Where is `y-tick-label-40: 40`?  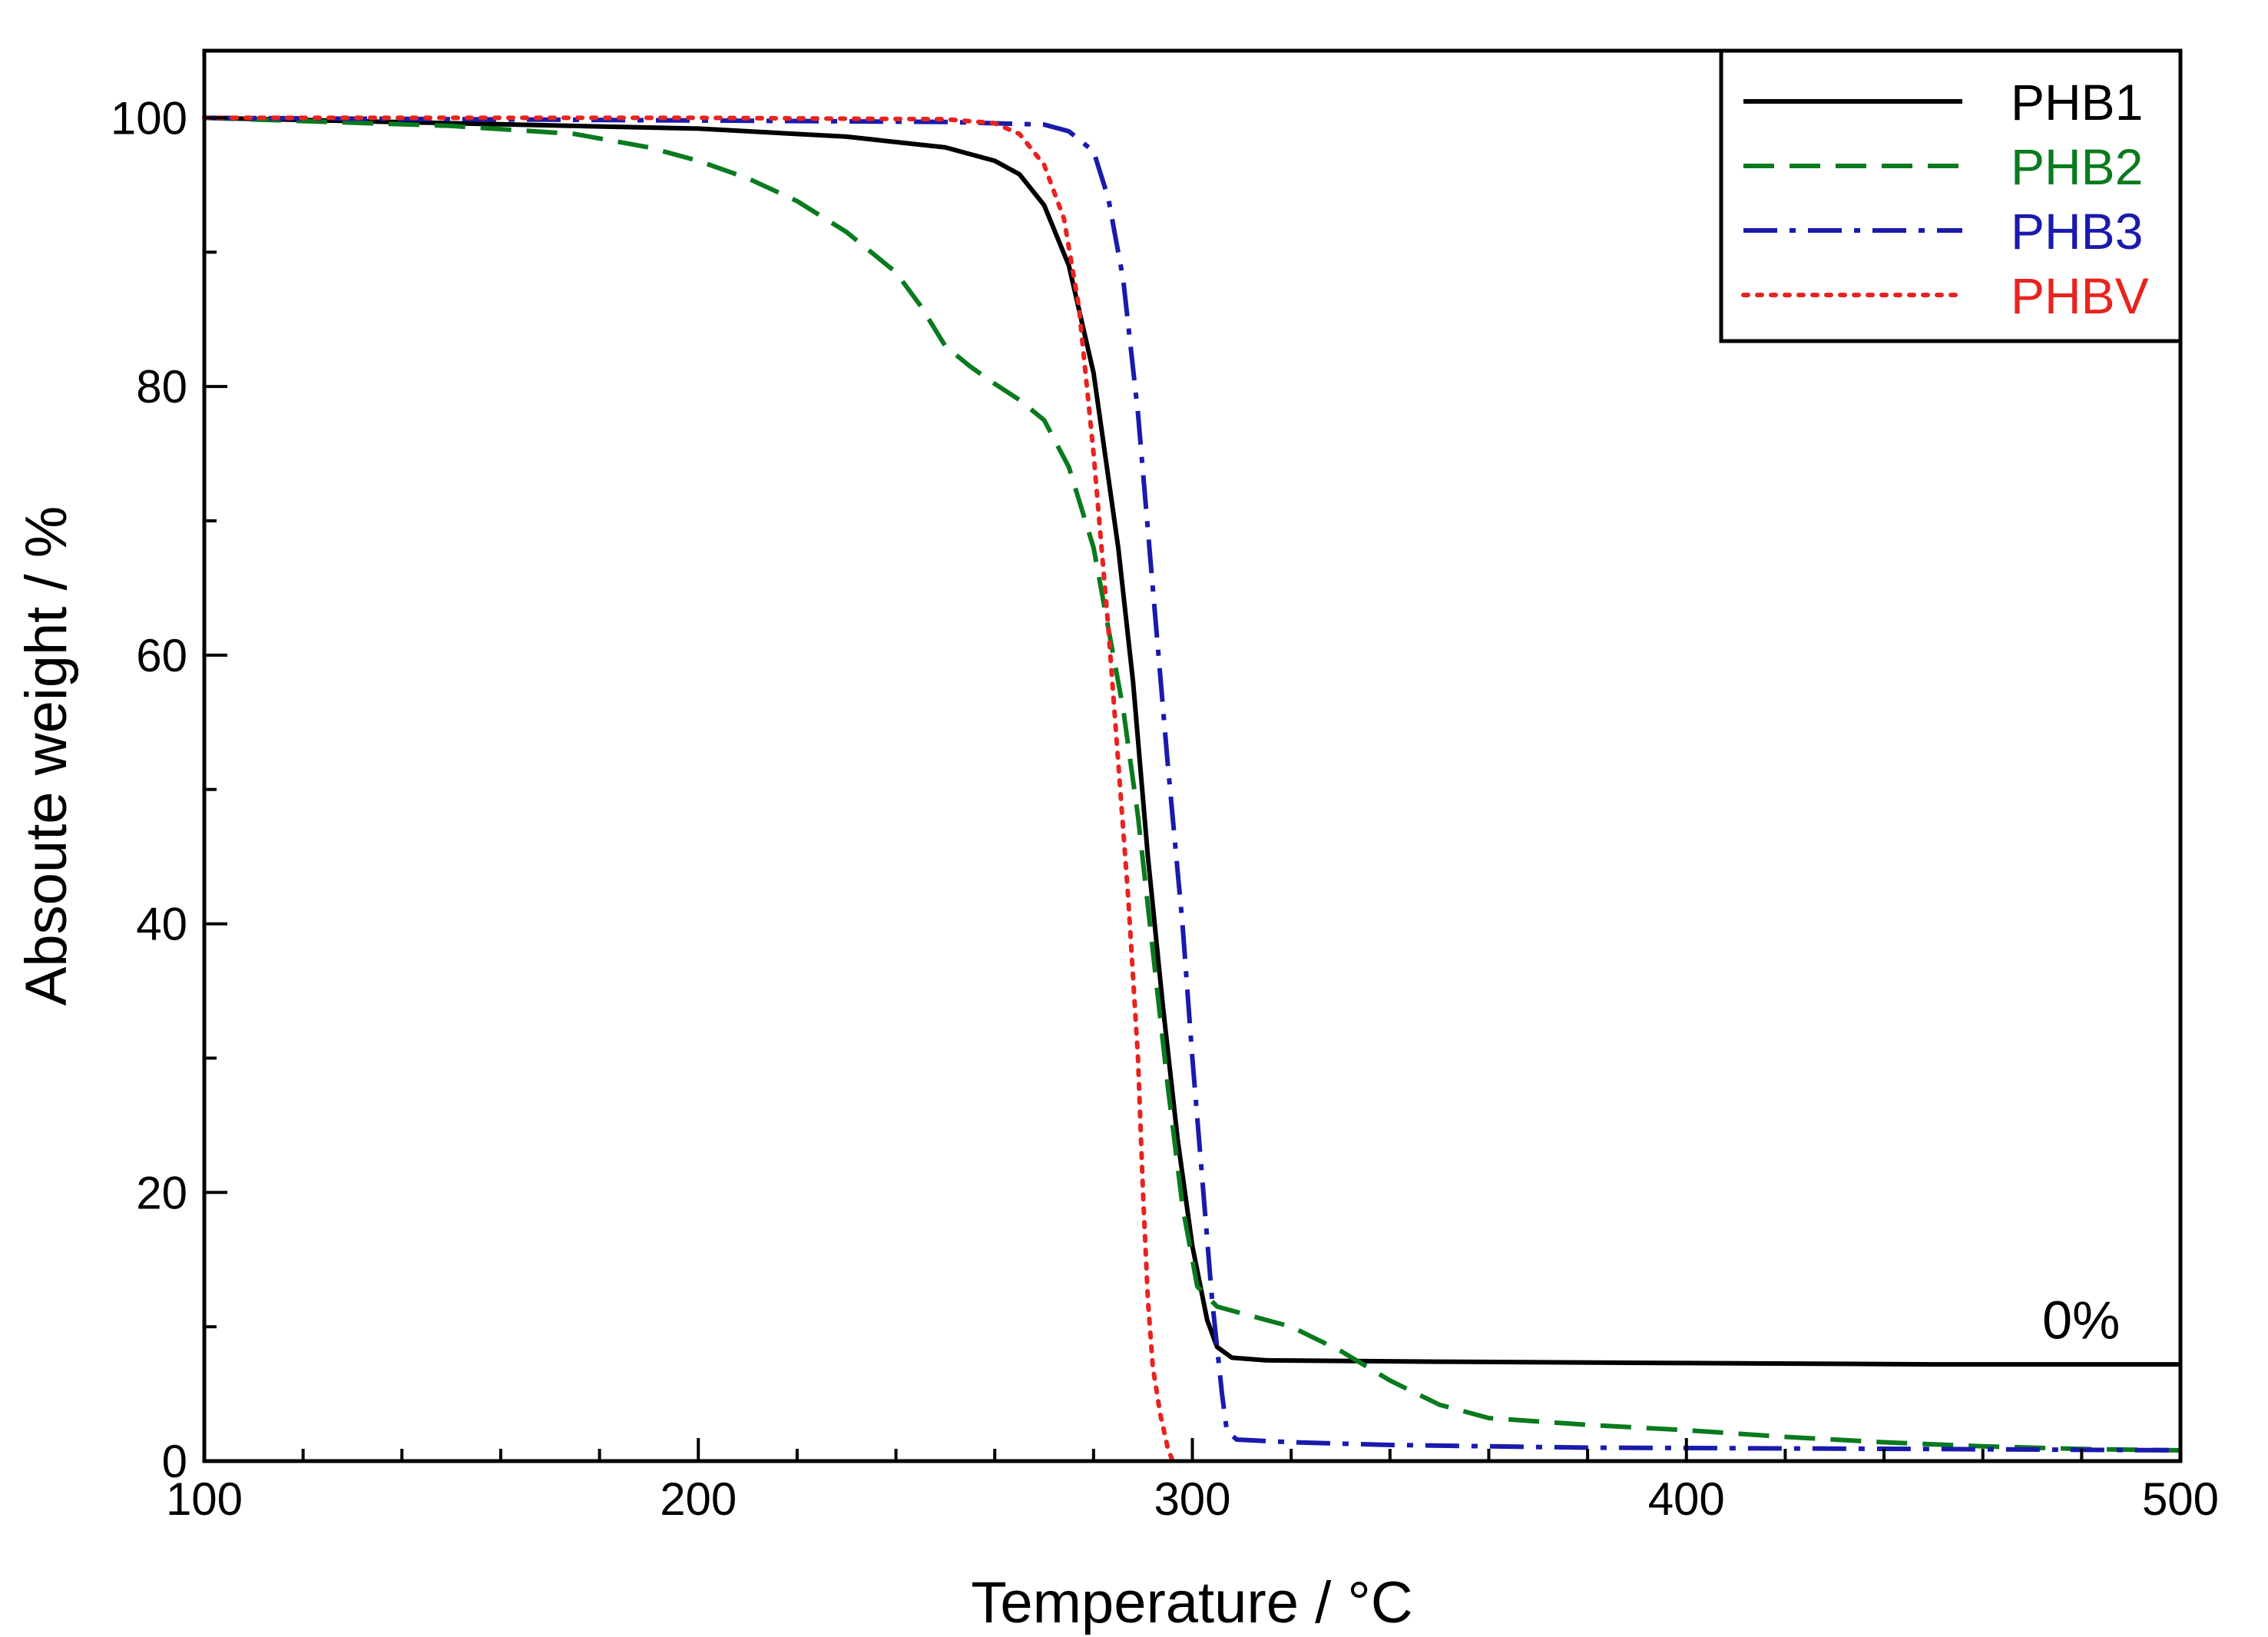
y-tick-label-40: 40 is located at coordinates (161, 925).